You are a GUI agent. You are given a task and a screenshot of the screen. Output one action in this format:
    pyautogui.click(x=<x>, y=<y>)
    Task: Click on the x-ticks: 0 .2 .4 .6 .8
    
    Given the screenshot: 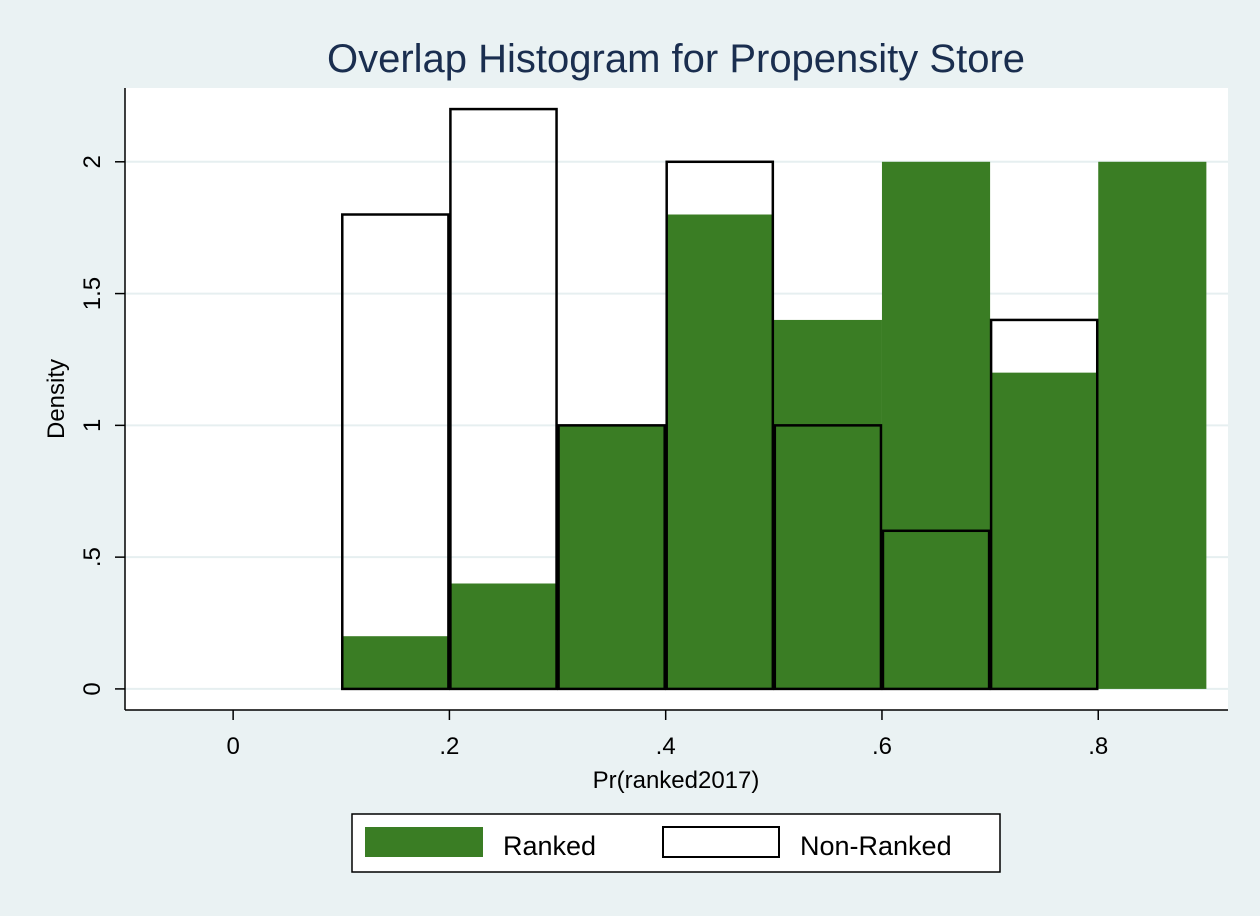 What is the action you would take?
    pyautogui.click(x=667, y=735)
    